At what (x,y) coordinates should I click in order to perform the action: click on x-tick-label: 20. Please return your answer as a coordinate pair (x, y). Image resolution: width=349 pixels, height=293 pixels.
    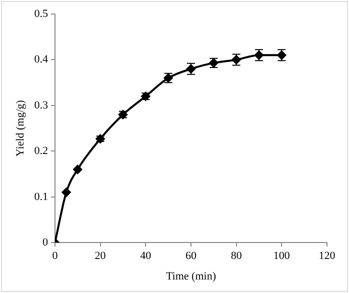
    Looking at the image, I should click on (100, 256).